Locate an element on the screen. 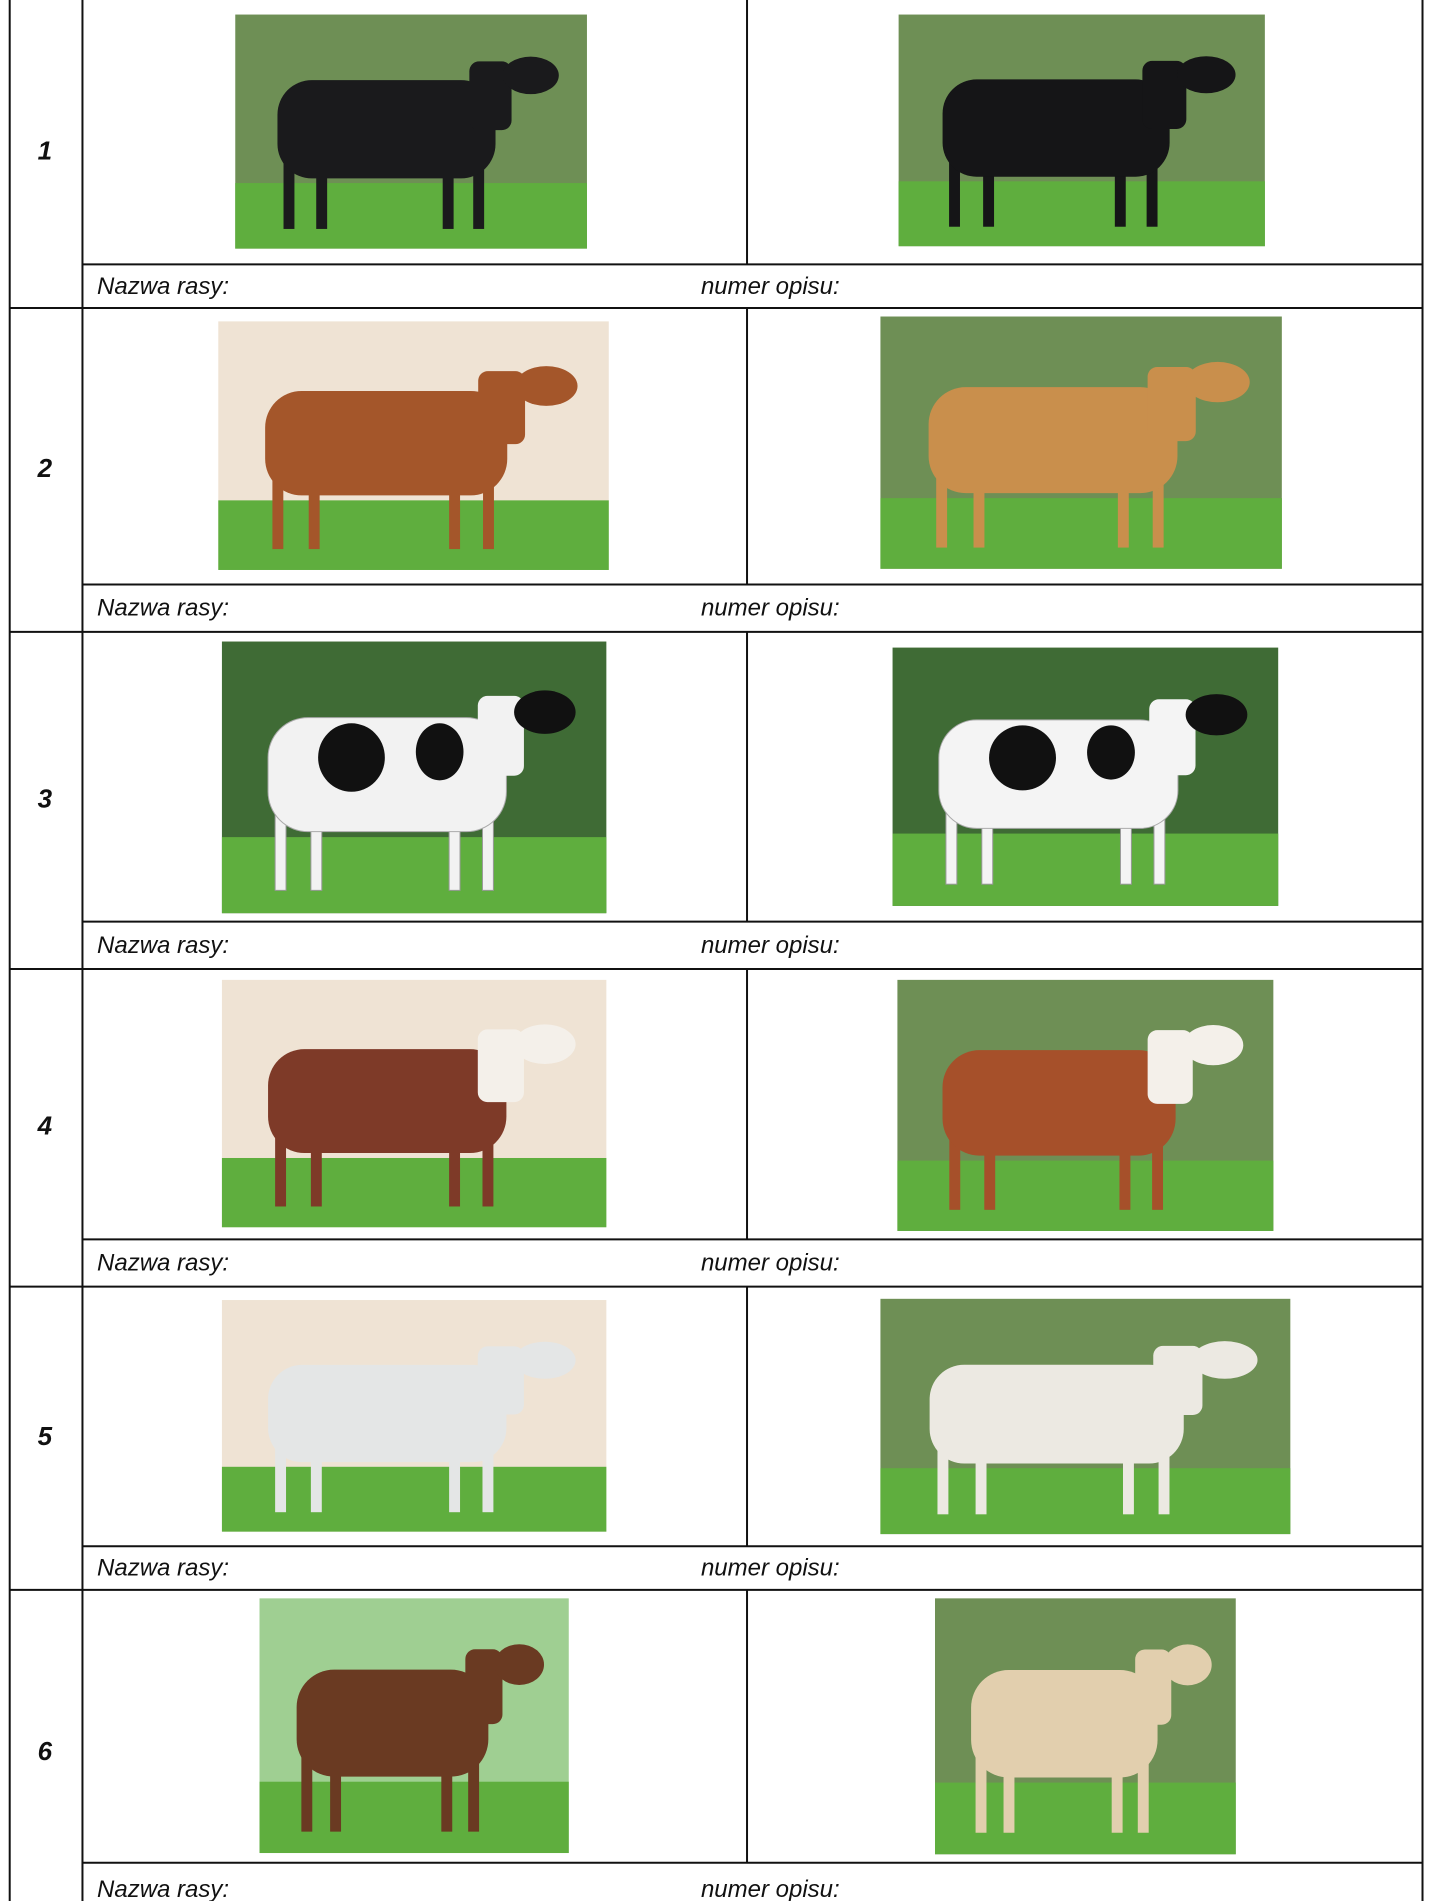 The height and width of the screenshot is (1901, 1431). row-number: 2 is located at coordinates (45, 468).